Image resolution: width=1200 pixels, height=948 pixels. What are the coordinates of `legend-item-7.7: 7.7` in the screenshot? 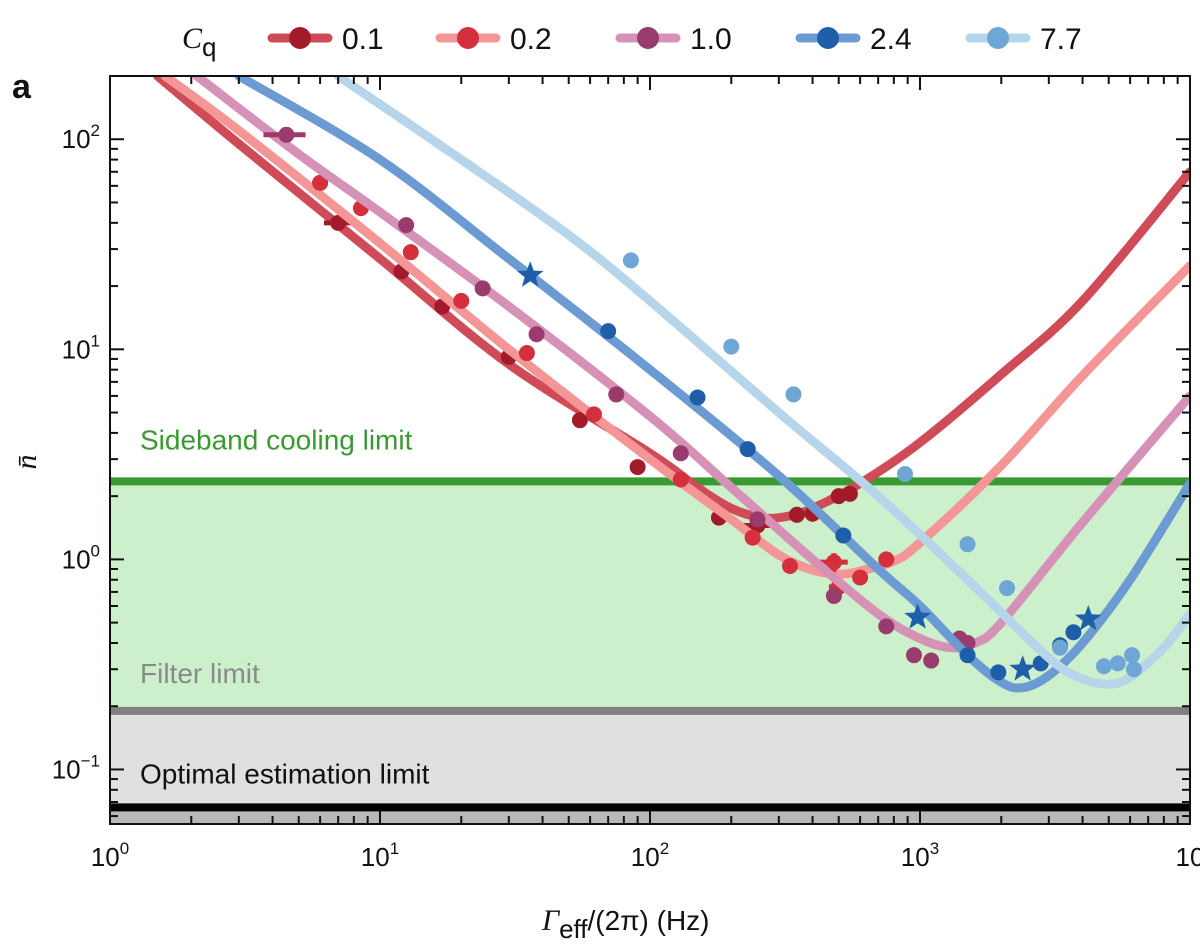 It's located at (1023, 39).